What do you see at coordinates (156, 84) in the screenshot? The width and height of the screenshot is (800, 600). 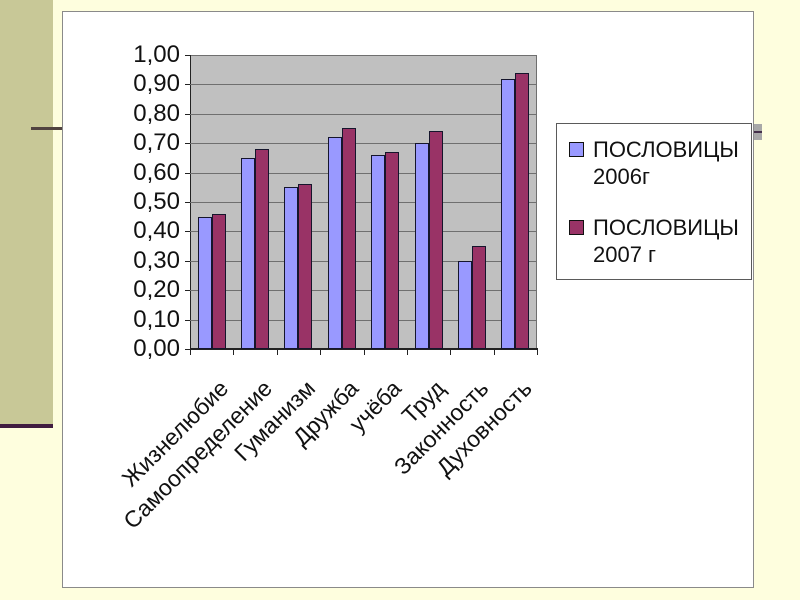 I see `y-axis-tick-label: 0,90` at bounding box center [156, 84].